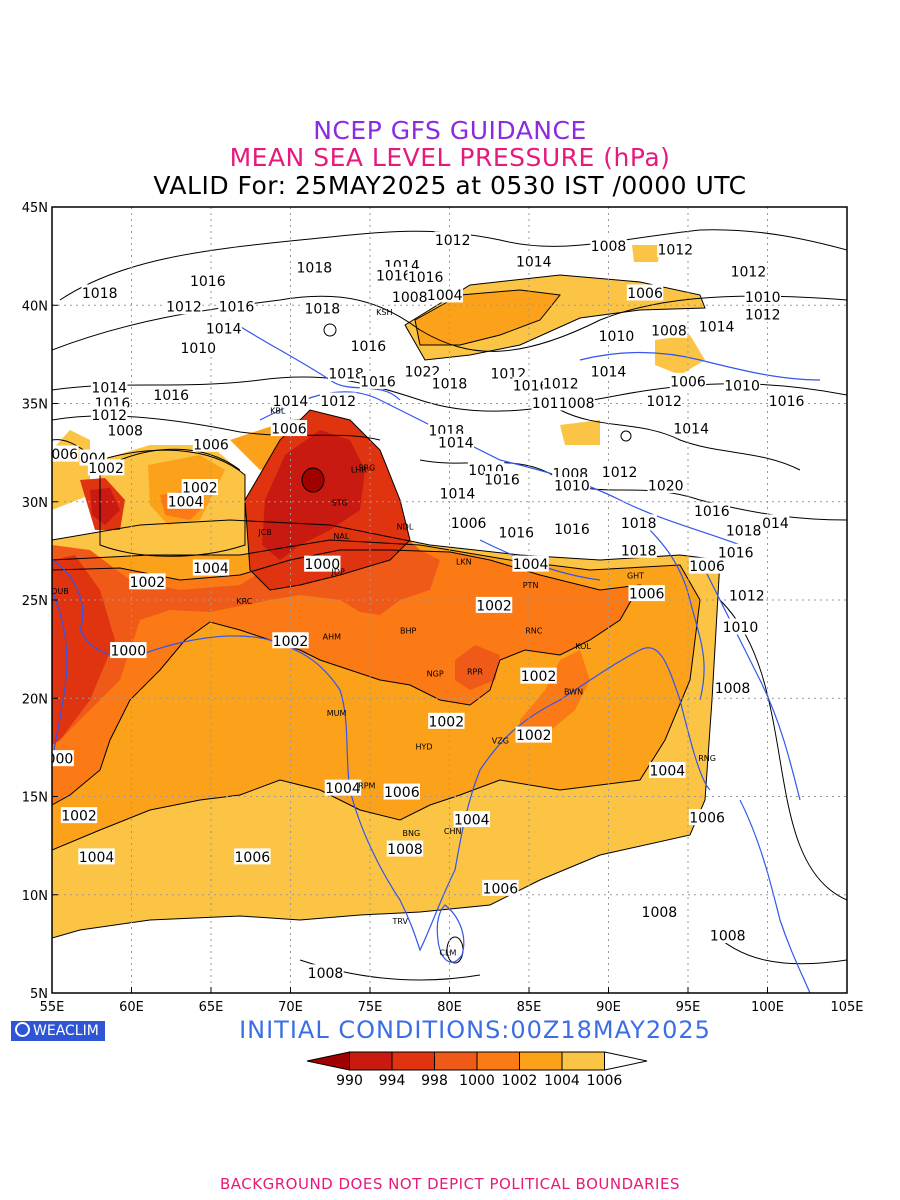 This screenshot has height=1200, width=900. What do you see at coordinates (58, 1031) in the screenshot?
I see `weaclim-logo: WEACLIM` at bounding box center [58, 1031].